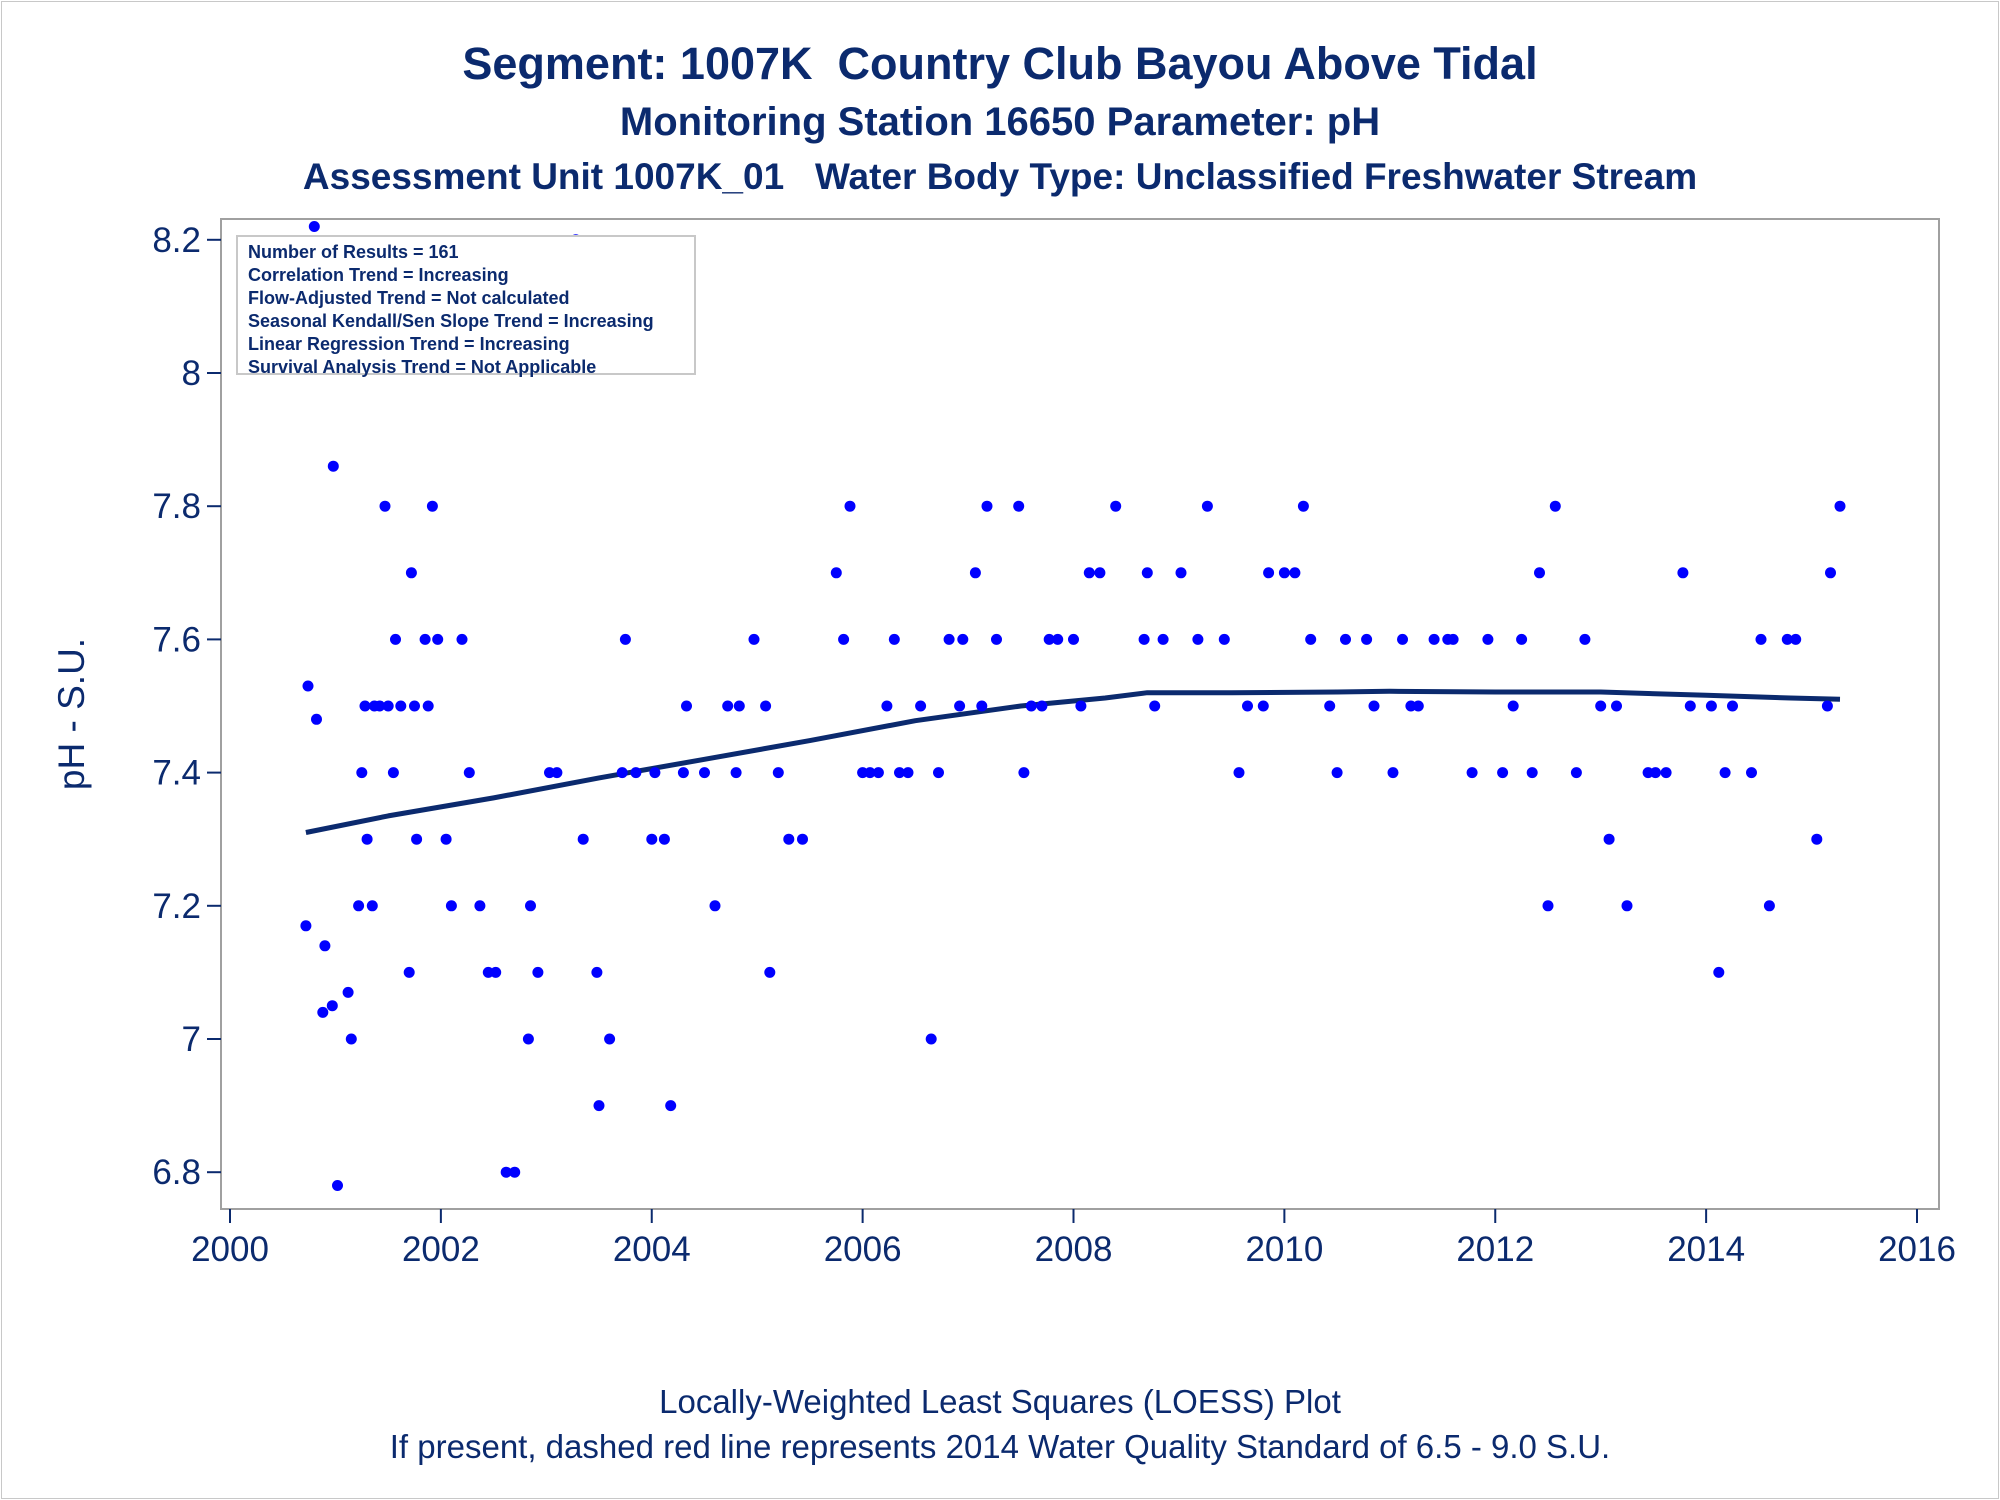  Describe the element at coordinates (1495, 1249) in the screenshot. I see `x-tick-label: 2012` at that location.